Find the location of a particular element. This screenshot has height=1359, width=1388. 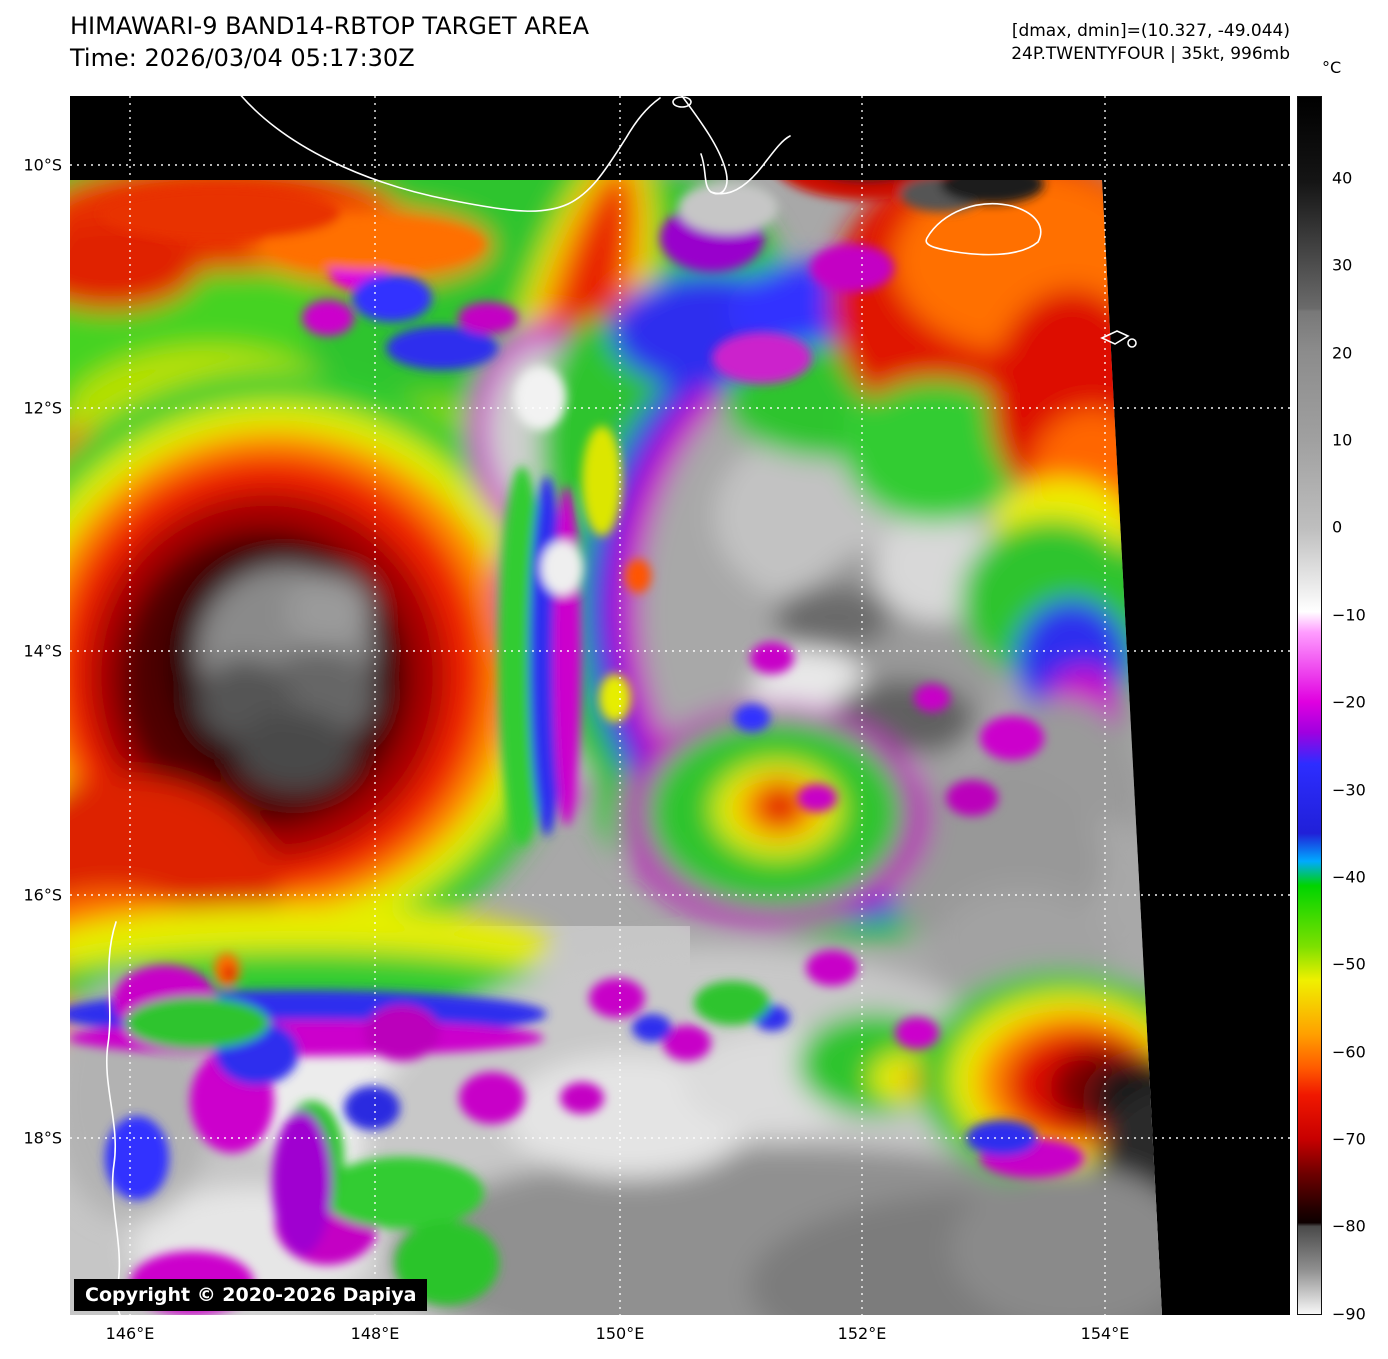

colorbar-tick: 30 is located at coordinates (1342, 265).